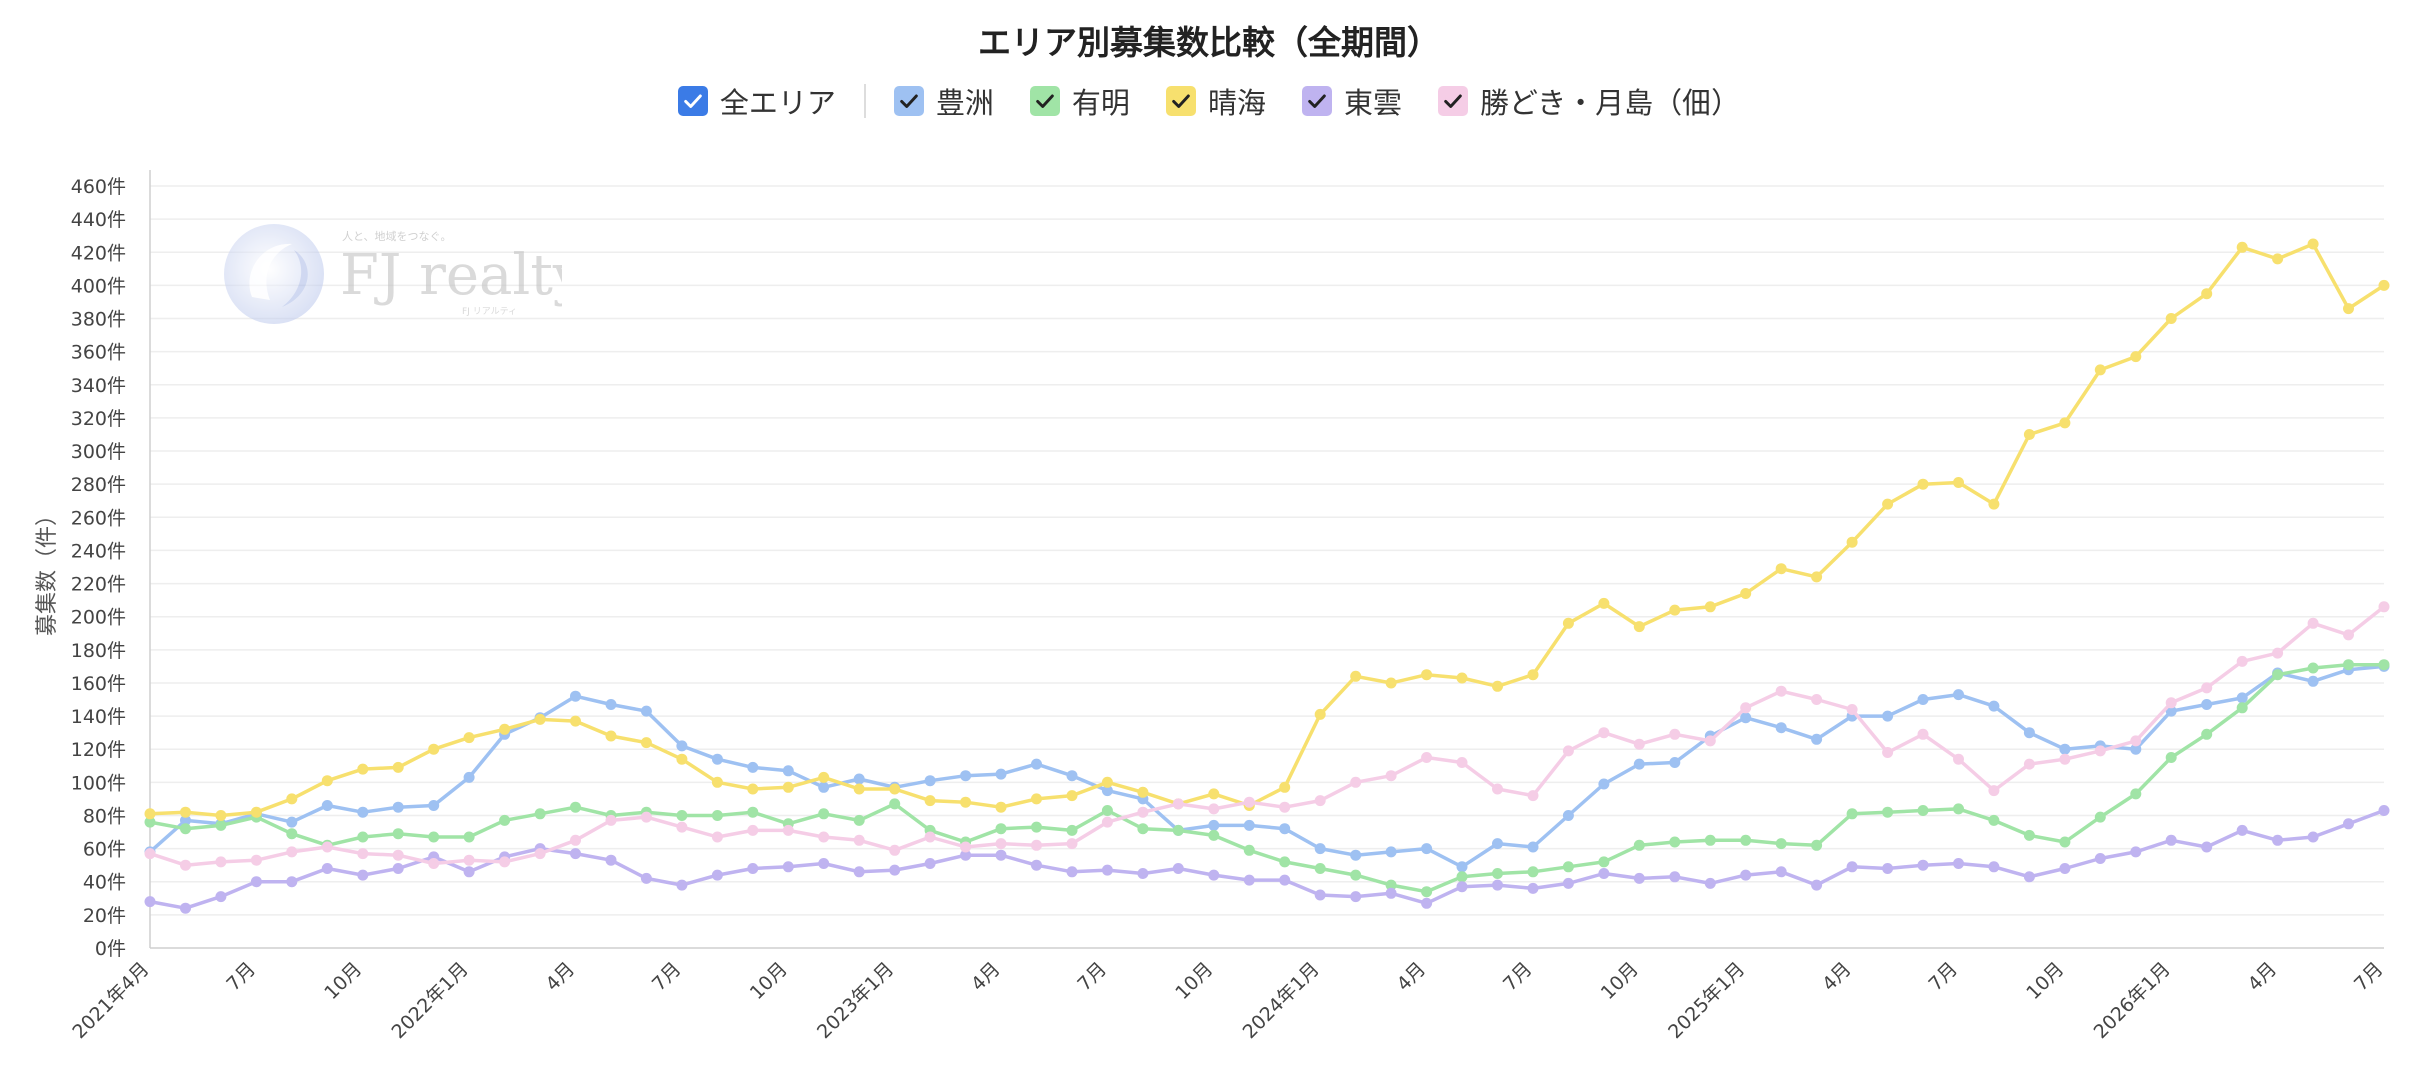  Describe the element at coordinates (1588, 101) in the screenshot. I see `legend-item-kachidoki: 勝どき・月島（佃）` at that location.